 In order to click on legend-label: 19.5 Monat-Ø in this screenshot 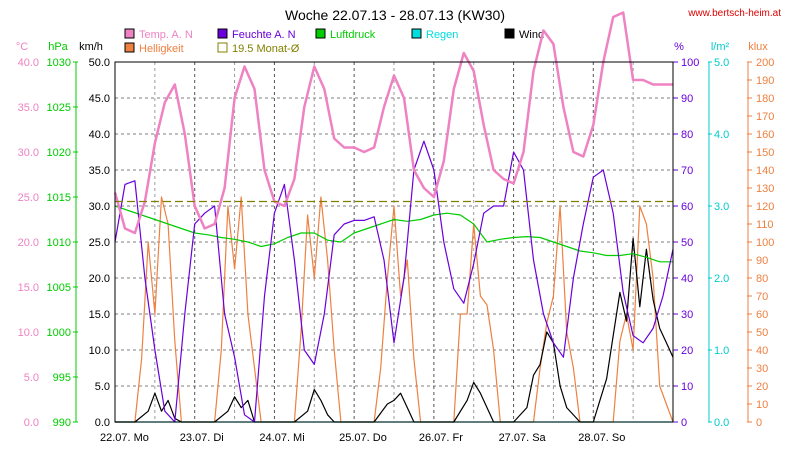, I will do `click(266, 49)`.